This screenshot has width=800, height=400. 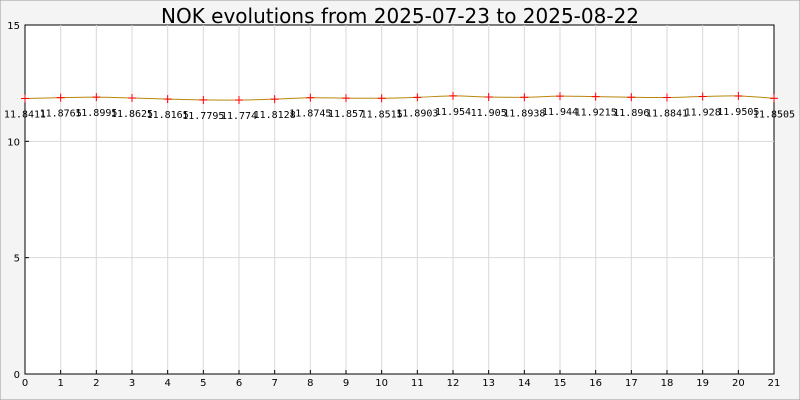 I want to click on series-nok, so click(x=399, y=98).